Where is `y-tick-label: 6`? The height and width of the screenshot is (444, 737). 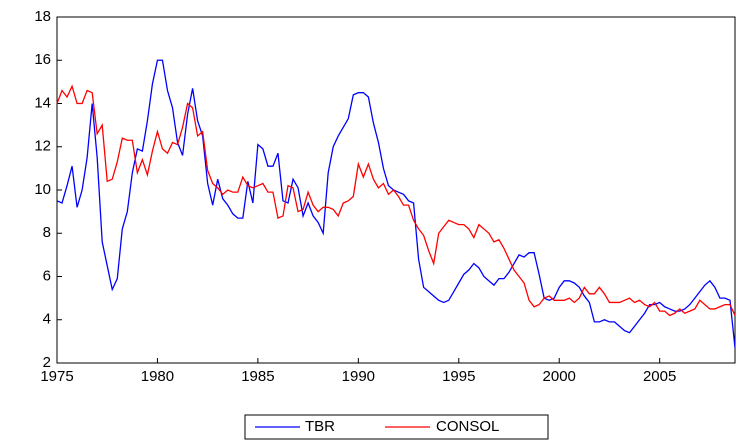
y-tick-label: 6 is located at coordinates (47, 275).